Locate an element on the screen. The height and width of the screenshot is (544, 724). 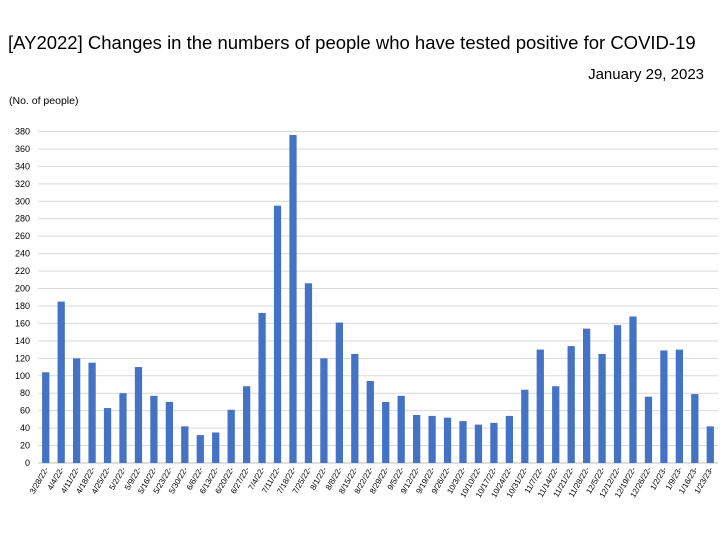
y-tick-label: 380 is located at coordinates (22, 132).